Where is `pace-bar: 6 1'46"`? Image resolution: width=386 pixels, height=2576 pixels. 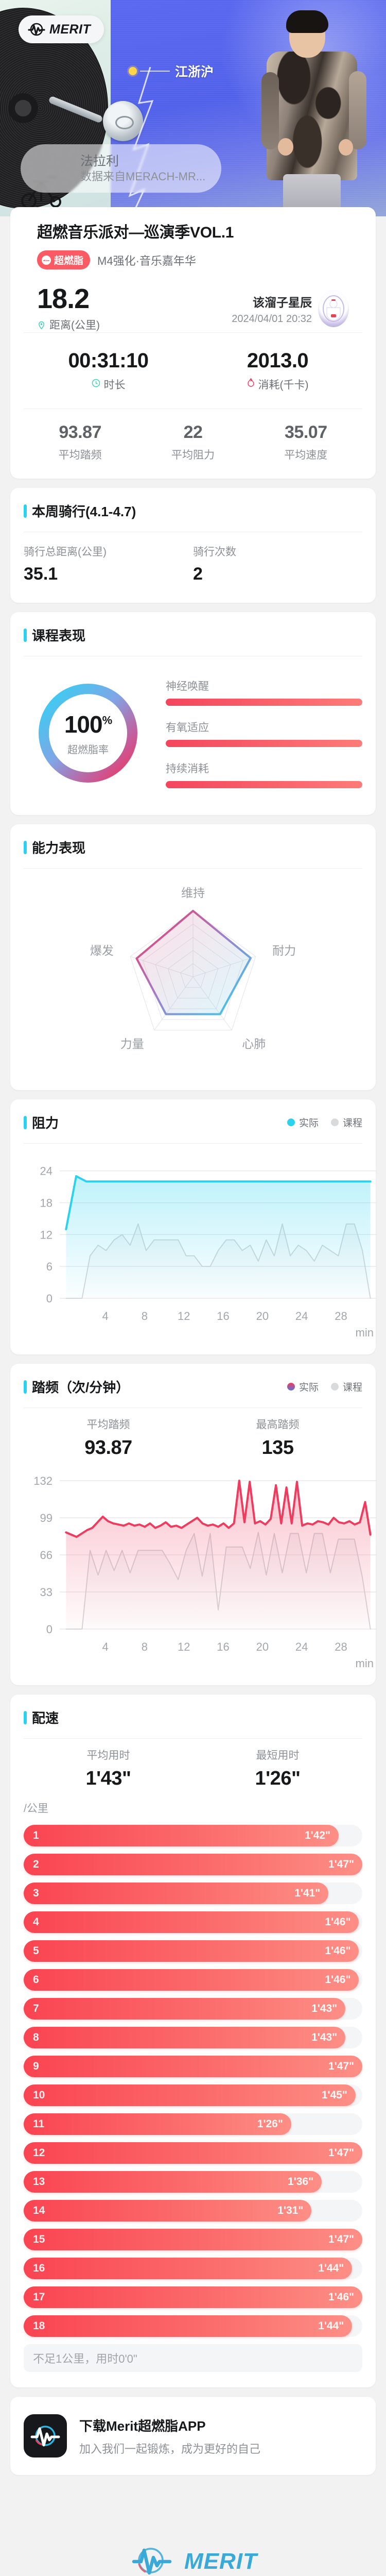
pace-bar: 6 1'46" is located at coordinates (192, 1980).